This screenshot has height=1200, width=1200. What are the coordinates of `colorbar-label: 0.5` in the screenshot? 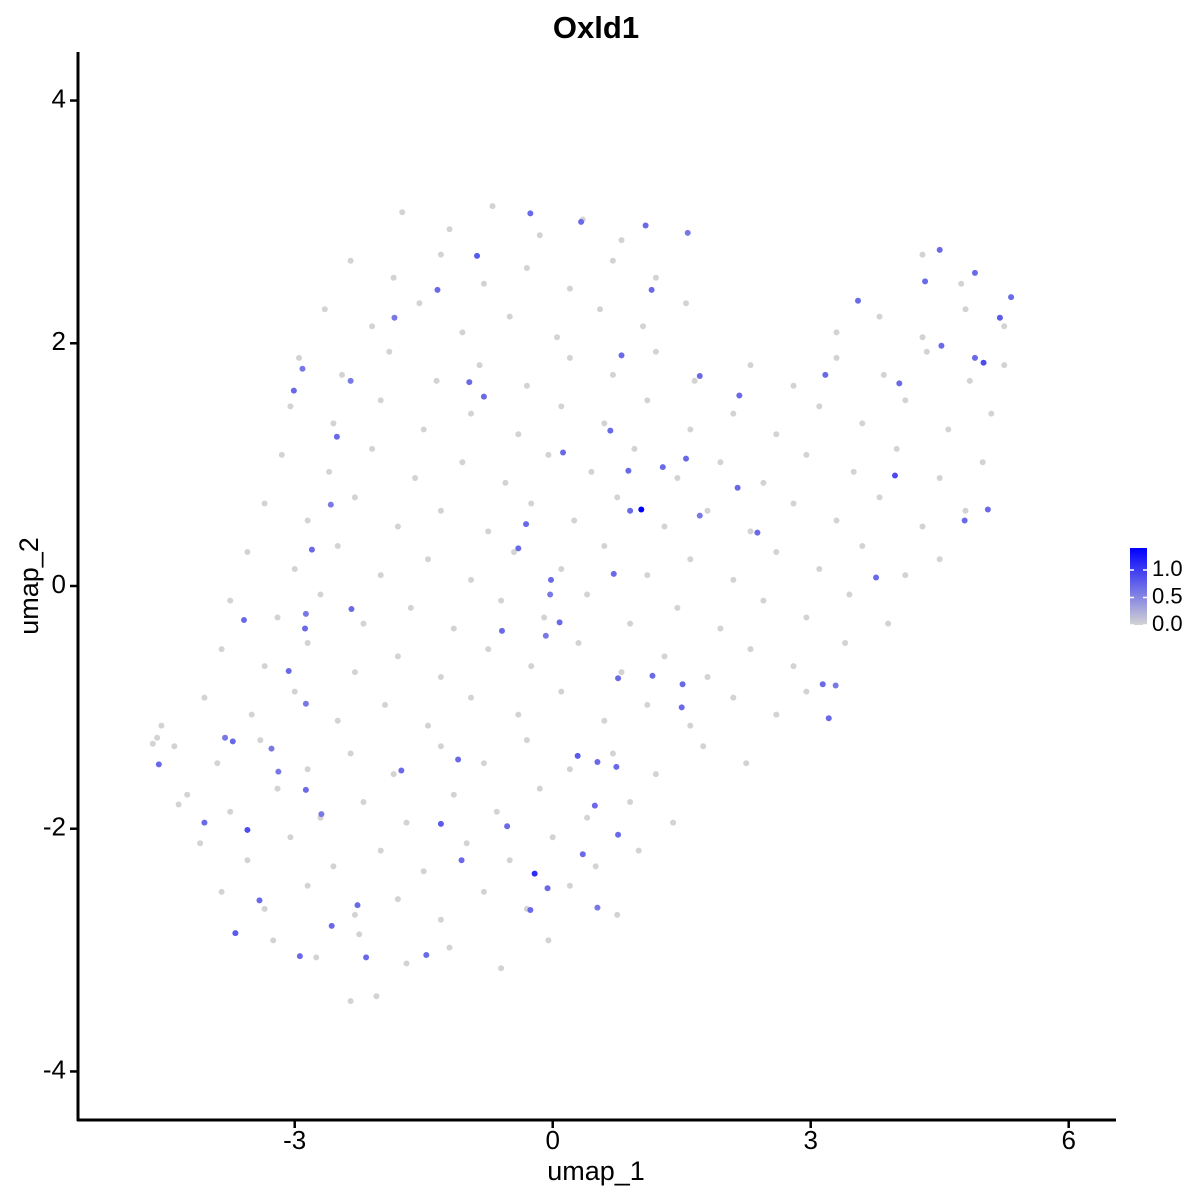 It's located at (1167, 595).